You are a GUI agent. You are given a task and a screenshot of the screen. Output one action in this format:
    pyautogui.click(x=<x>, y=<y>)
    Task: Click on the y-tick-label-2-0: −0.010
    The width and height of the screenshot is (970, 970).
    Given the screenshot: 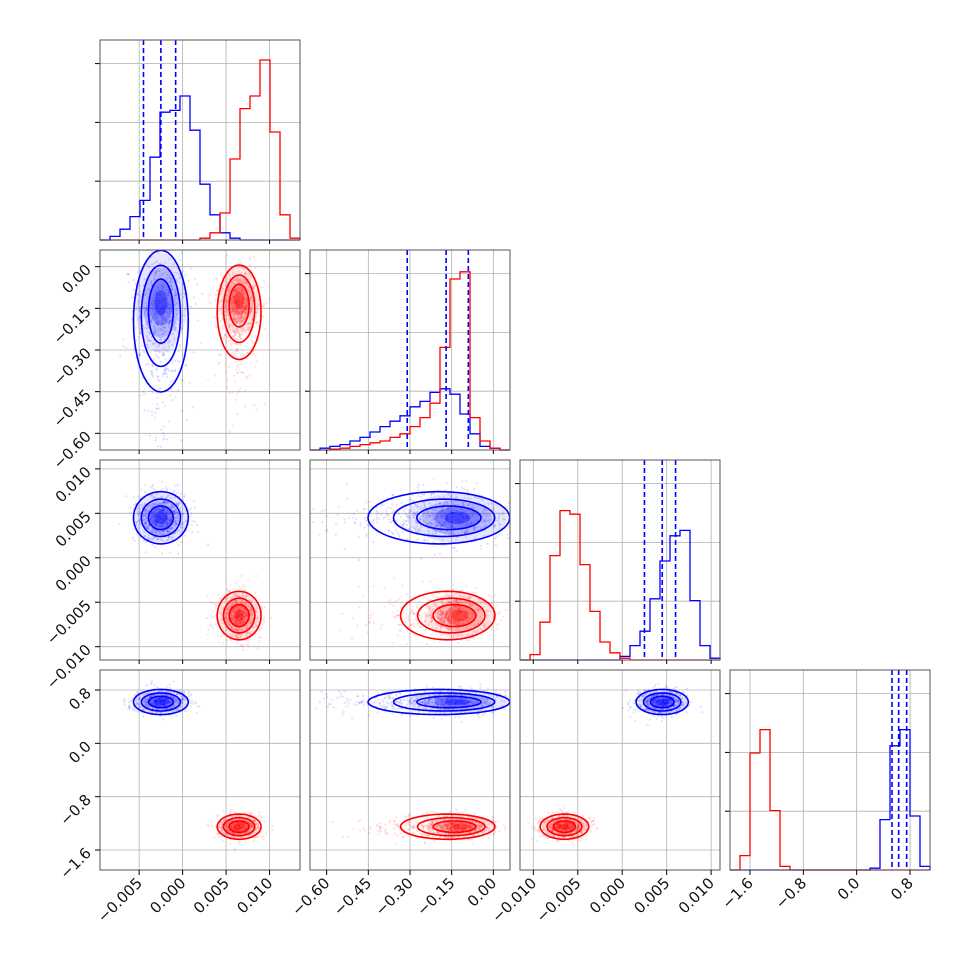 What is the action you would take?
    pyautogui.click(x=69, y=667)
    